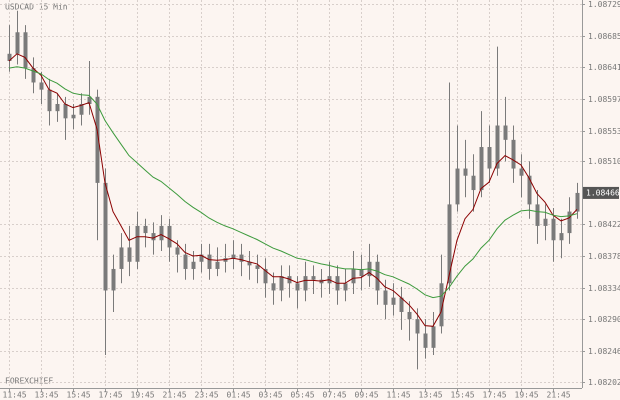  What do you see at coordinates (604, 224) in the screenshot?
I see `y-tick-label: 1.08422` at bounding box center [604, 224].